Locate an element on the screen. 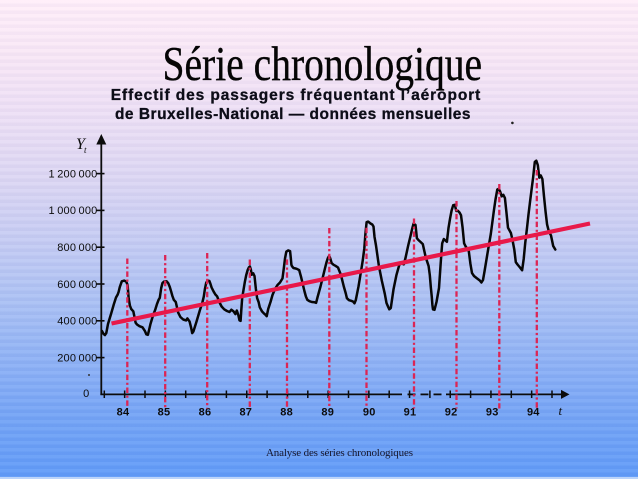 The height and width of the screenshot is (479, 638). svg-text: 0 is located at coordinates (86, 394).